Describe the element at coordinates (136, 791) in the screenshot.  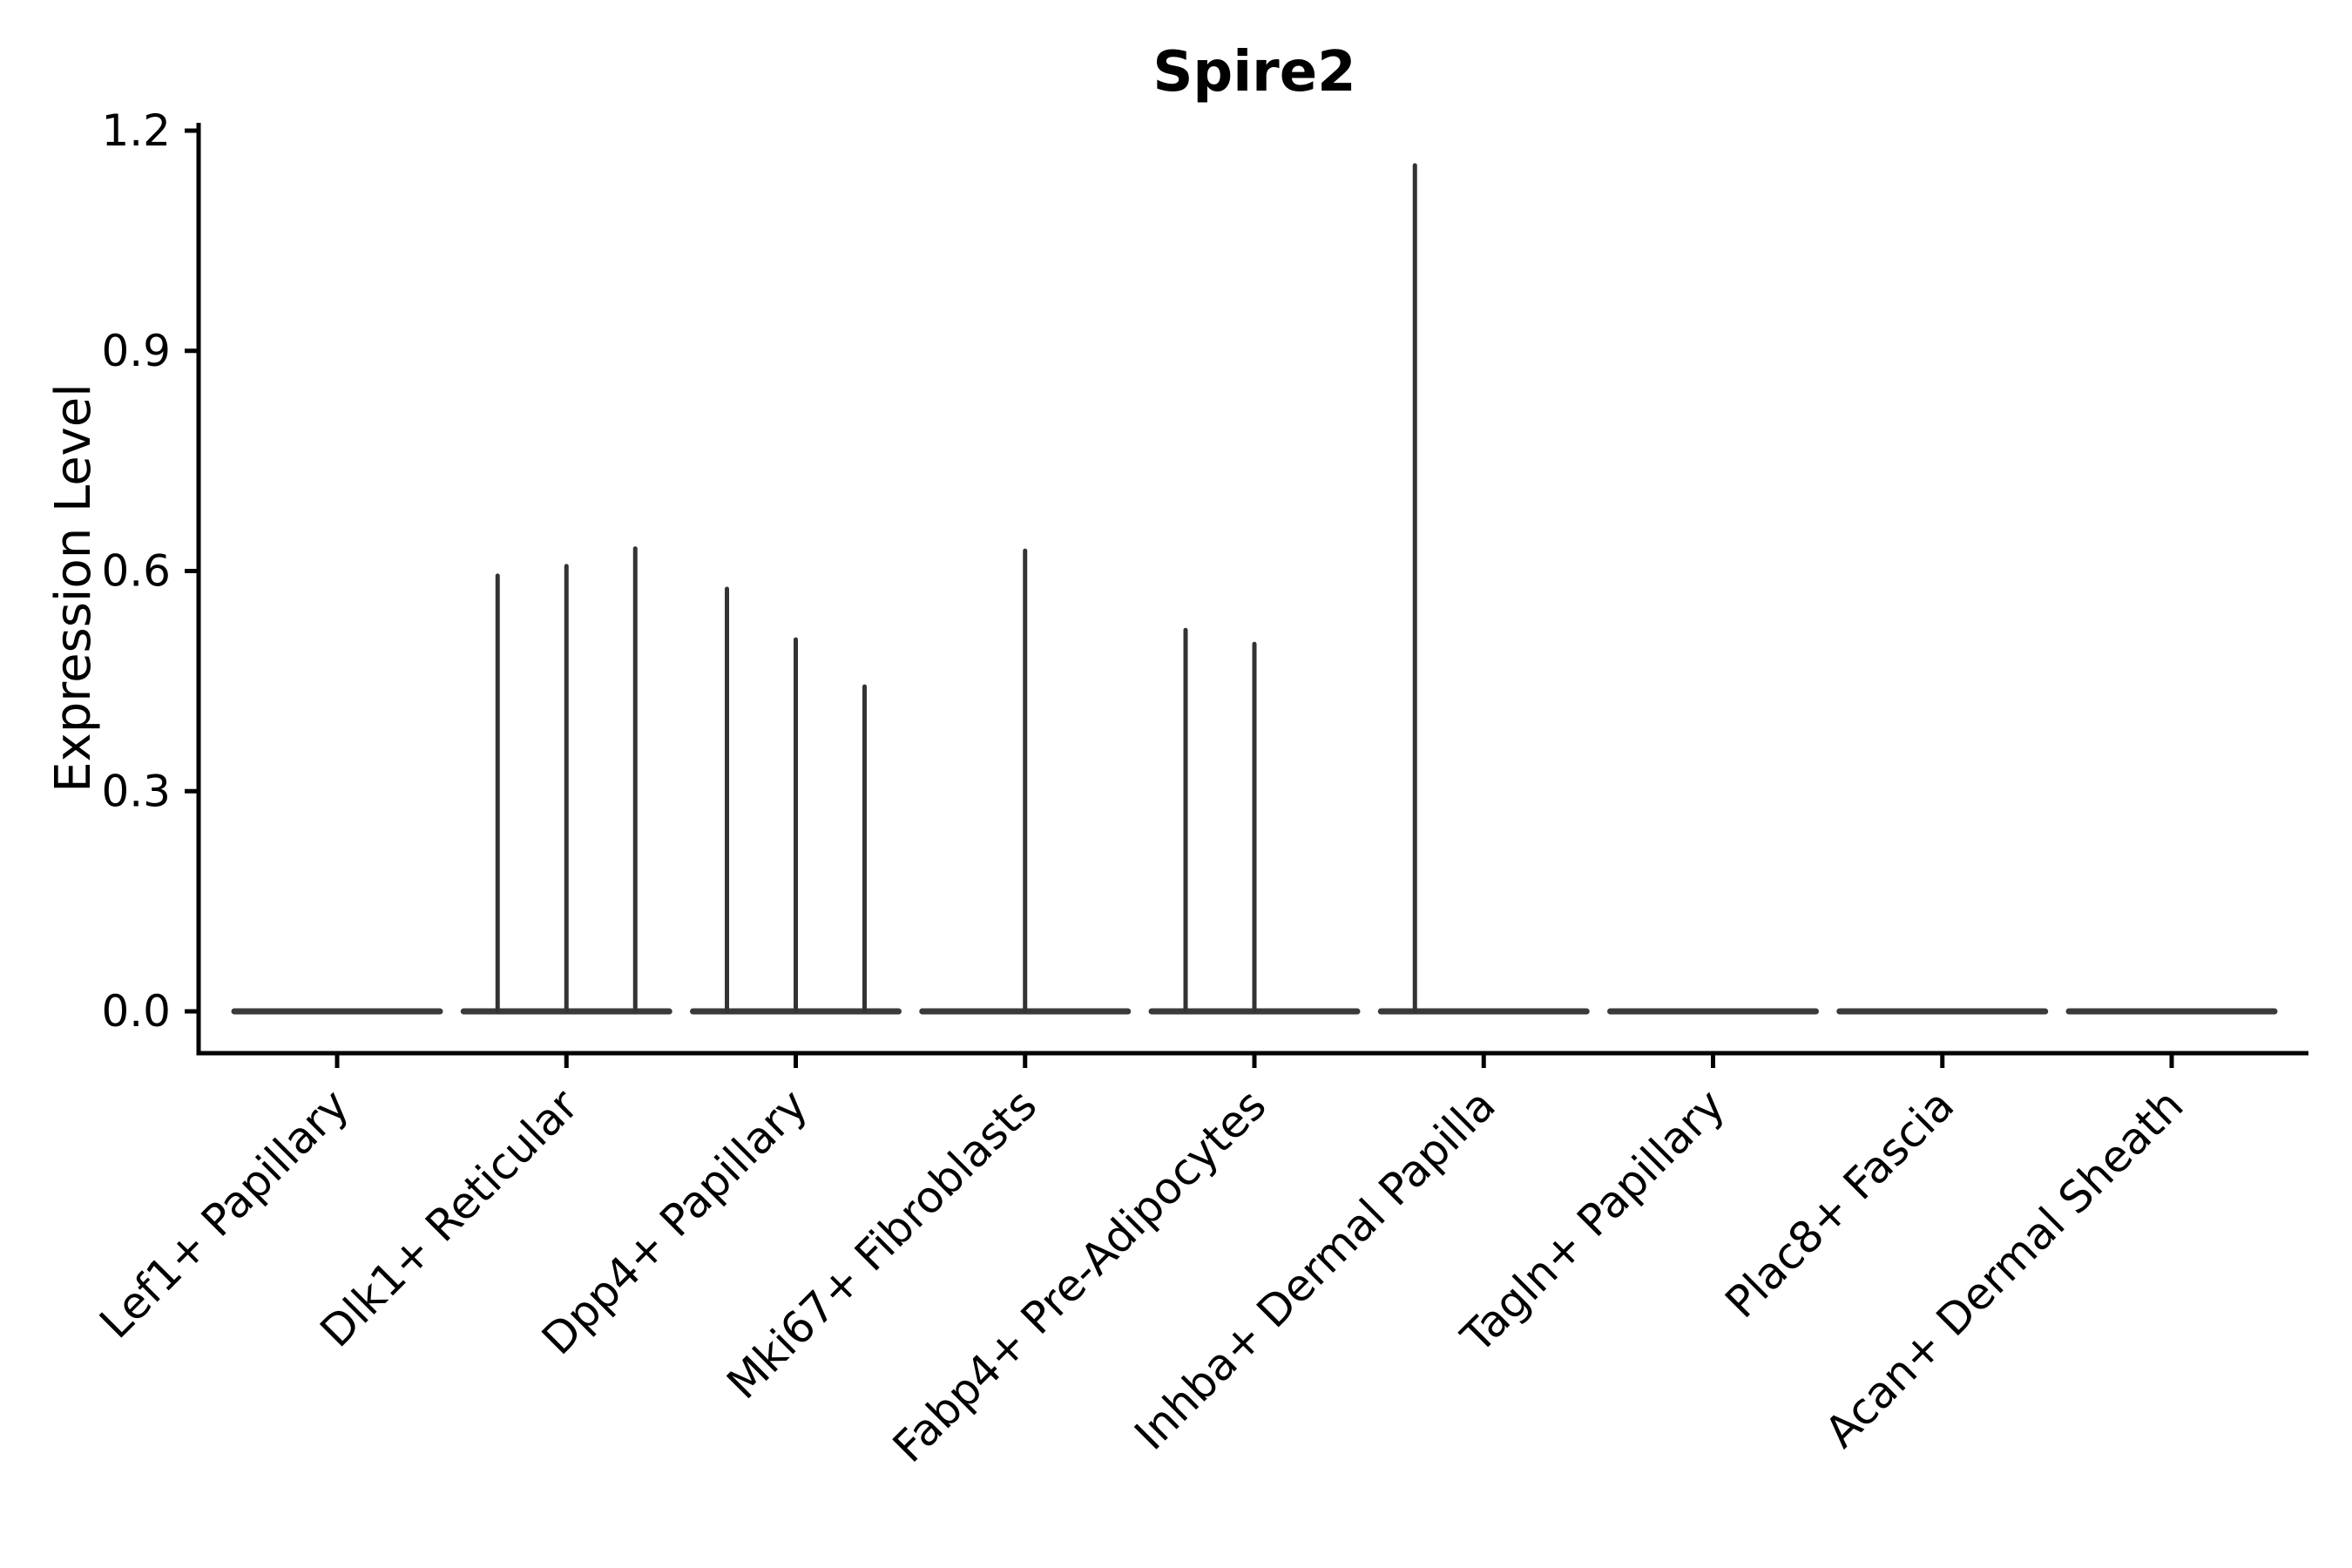
I see `y-tick-label: 0.3` at that location.